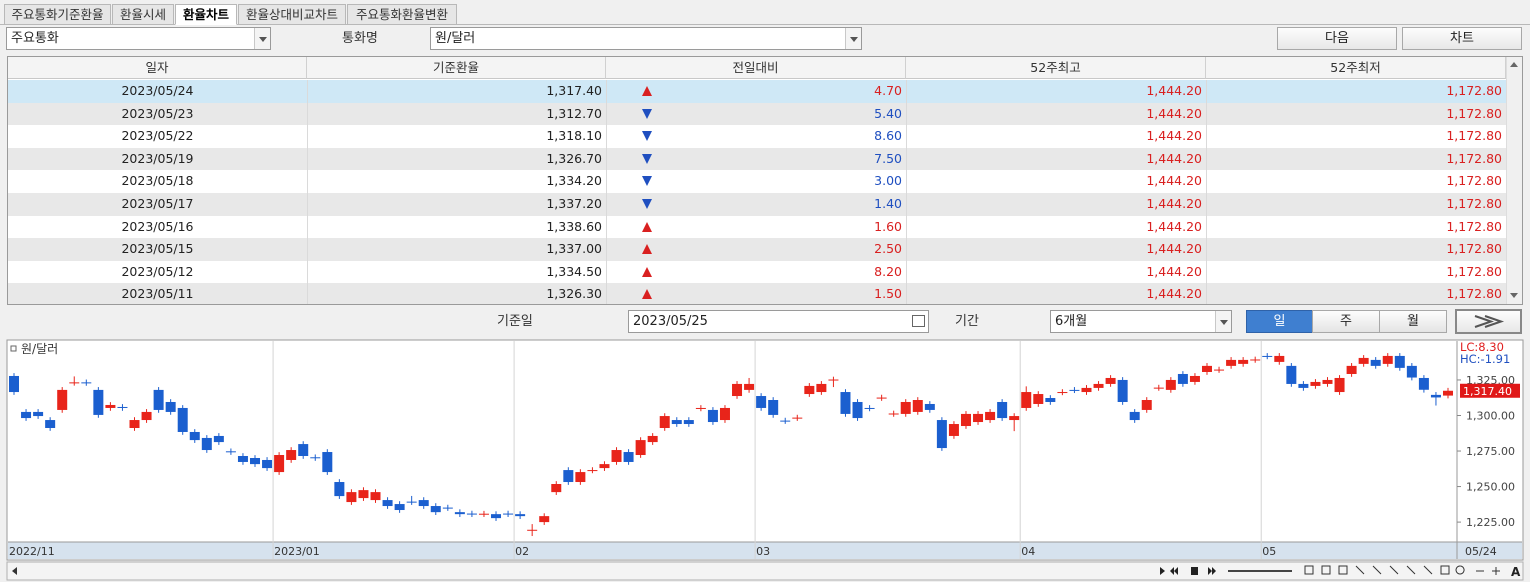 Image resolution: width=1530 pixels, height=582 pixels. I want to click on interval-button: 일, so click(1279, 321).